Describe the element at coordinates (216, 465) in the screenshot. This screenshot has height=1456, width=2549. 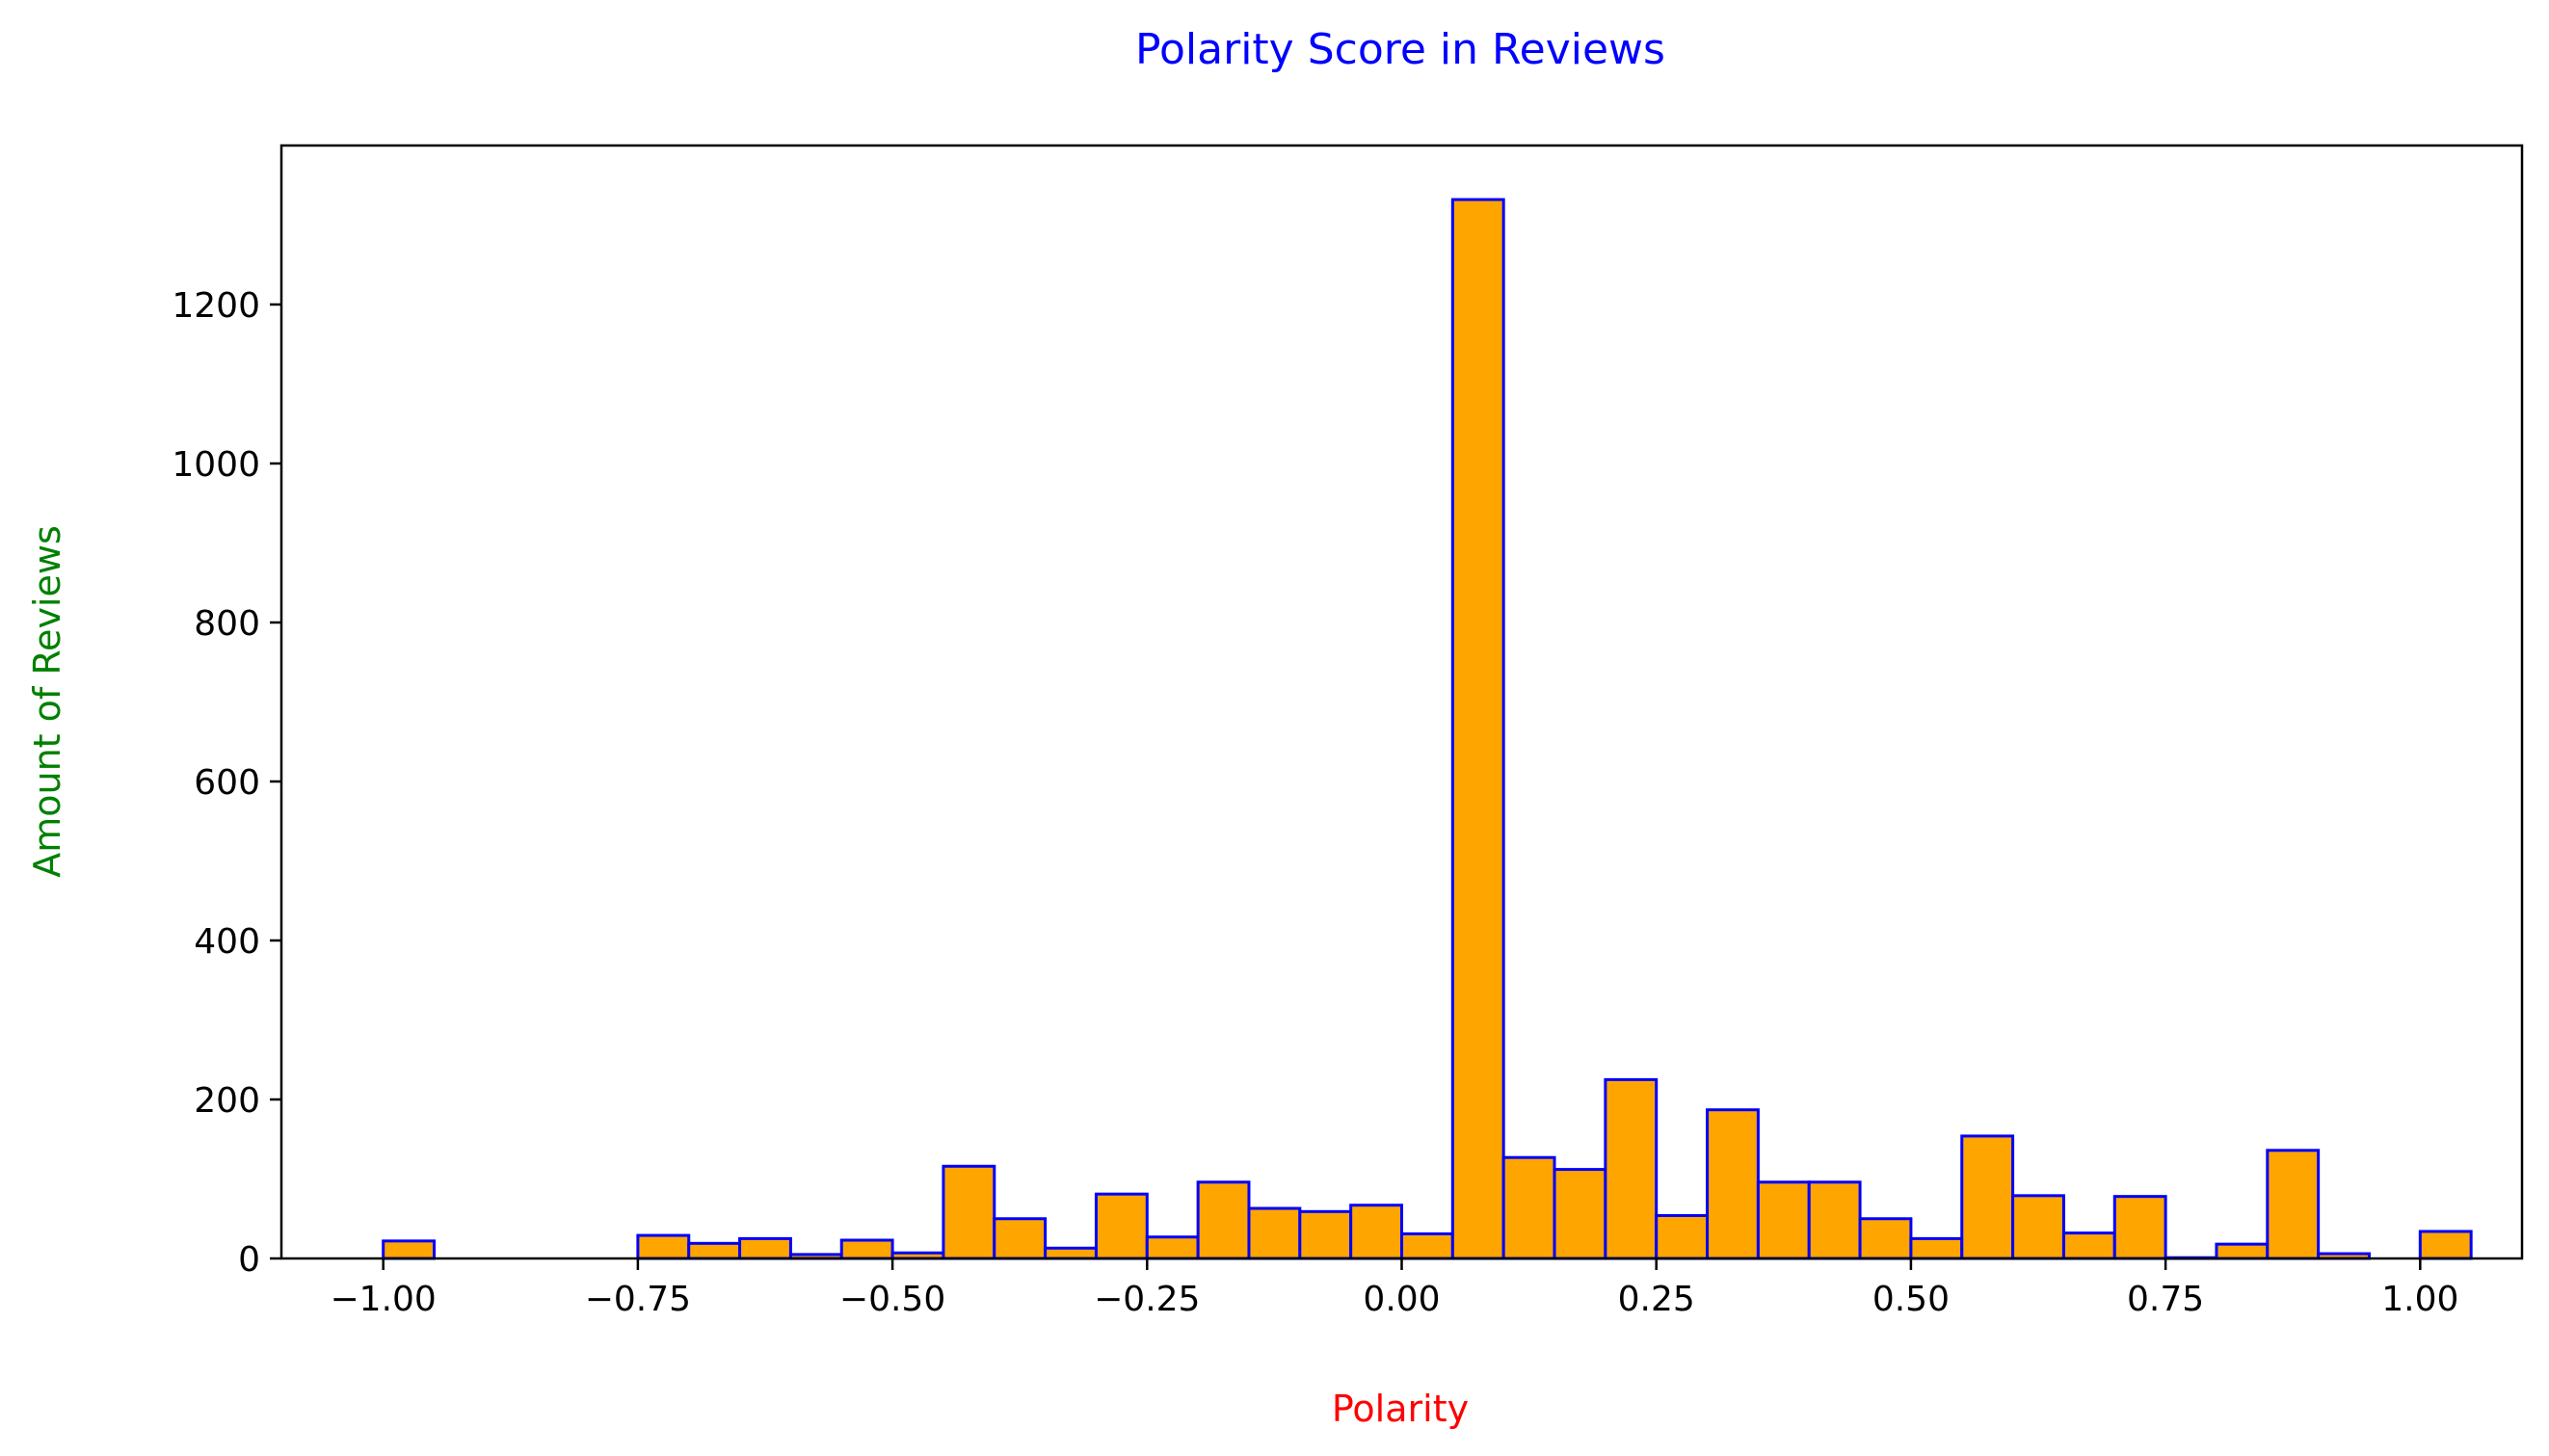
I see `y-tick-label: 1000` at that location.